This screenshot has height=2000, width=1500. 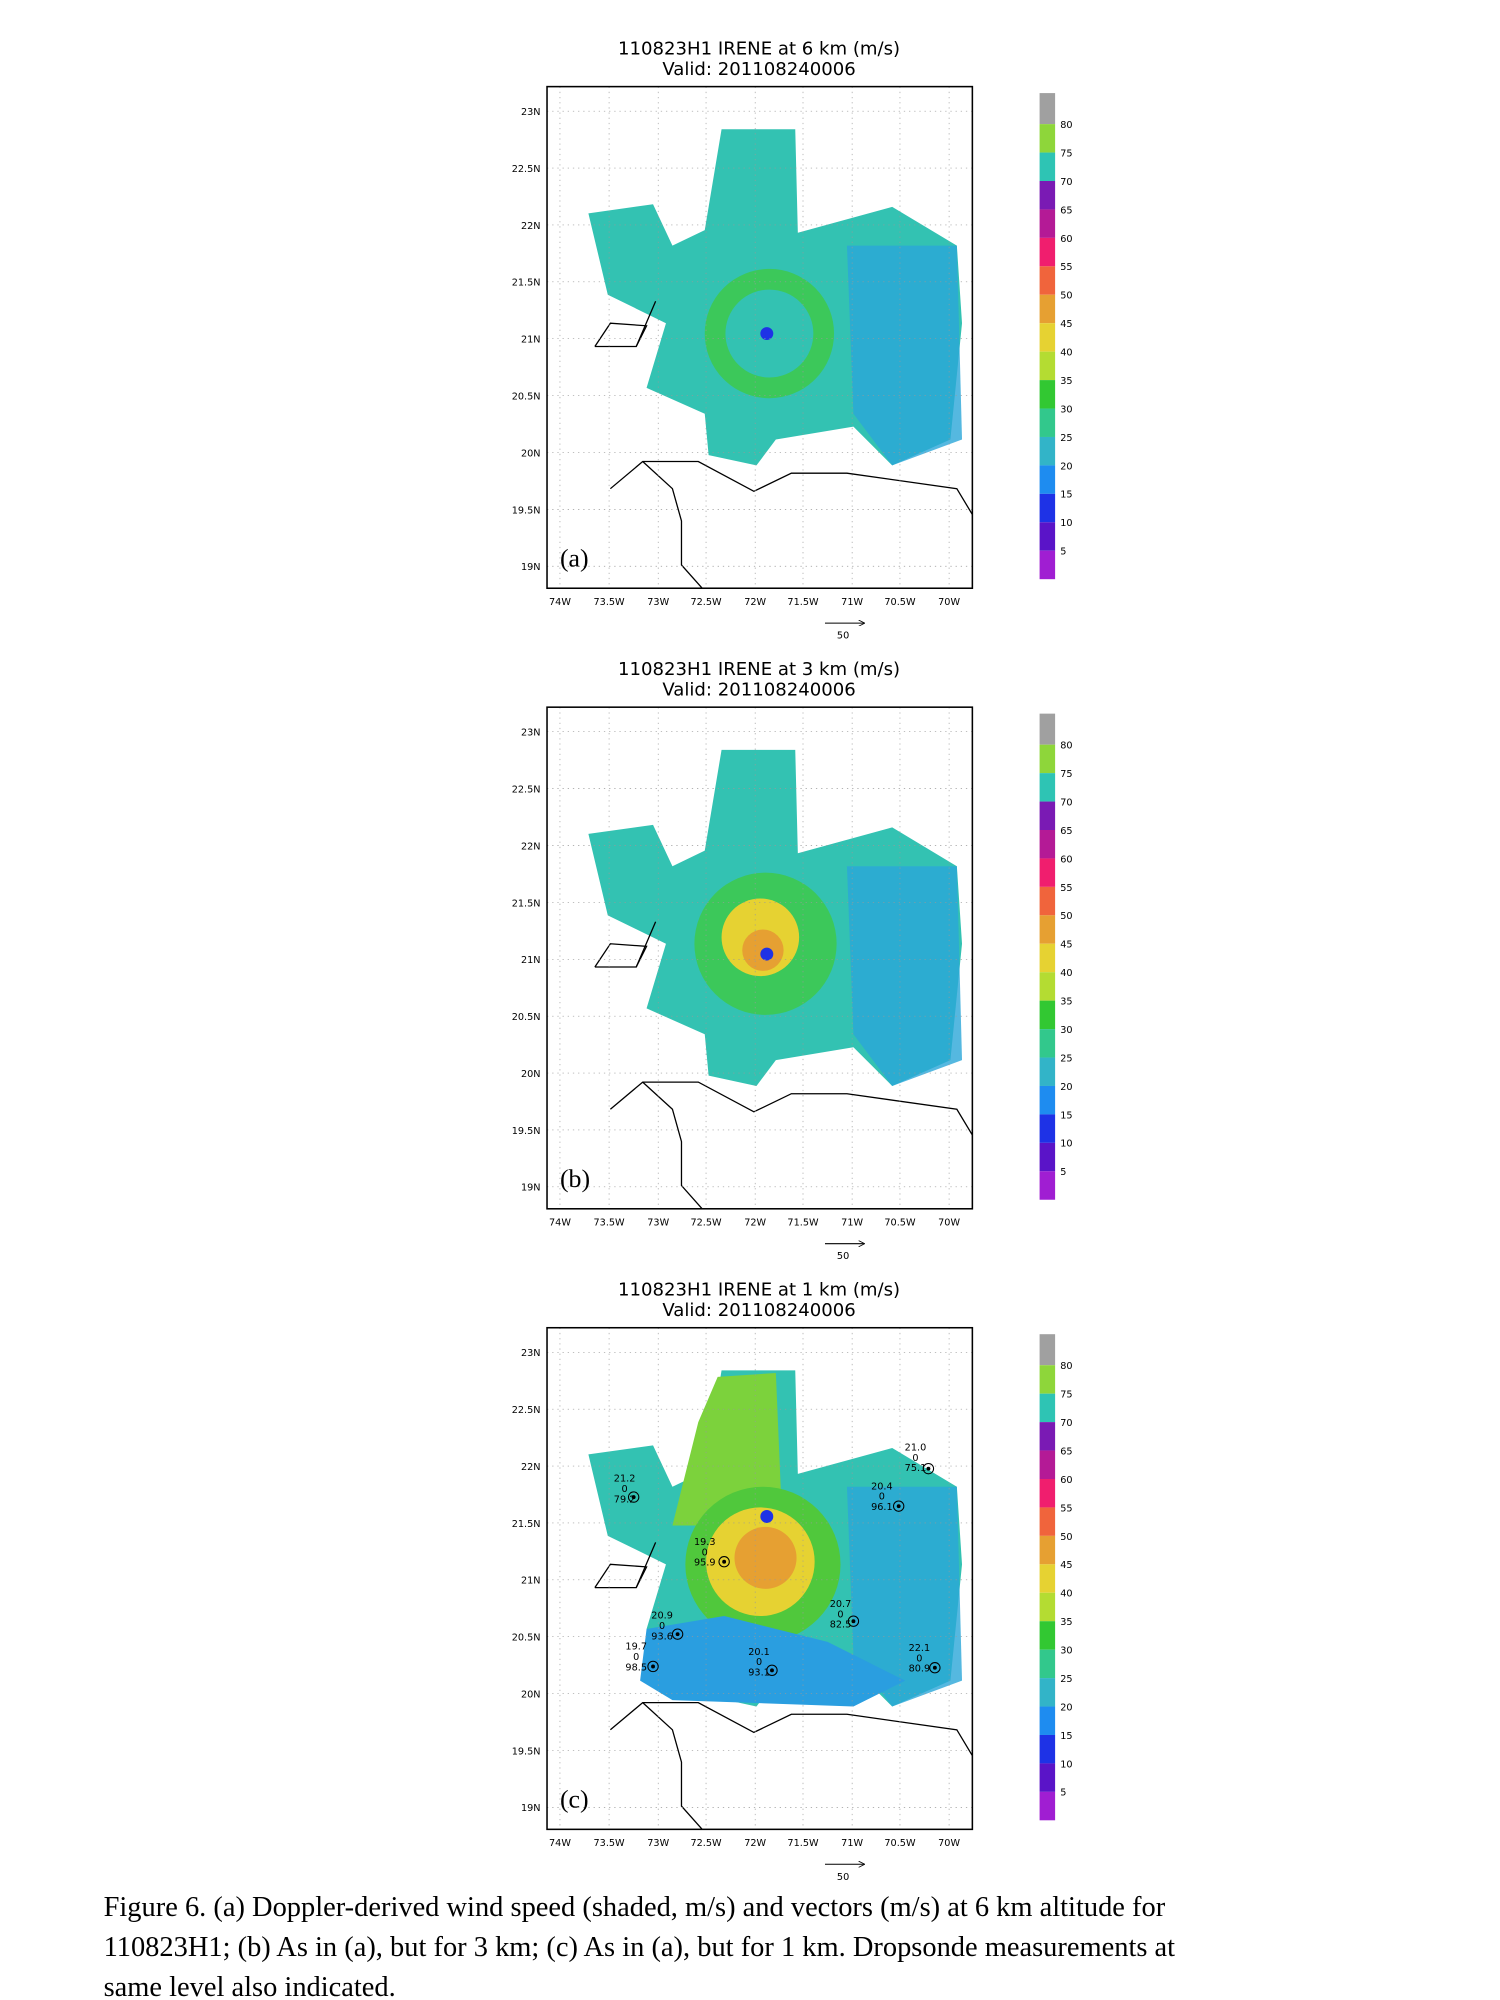 What do you see at coordinates (625, 1499) in the screenshot?
I see `dropsonde-label: 79.2` at bounding box center [625, 1499].